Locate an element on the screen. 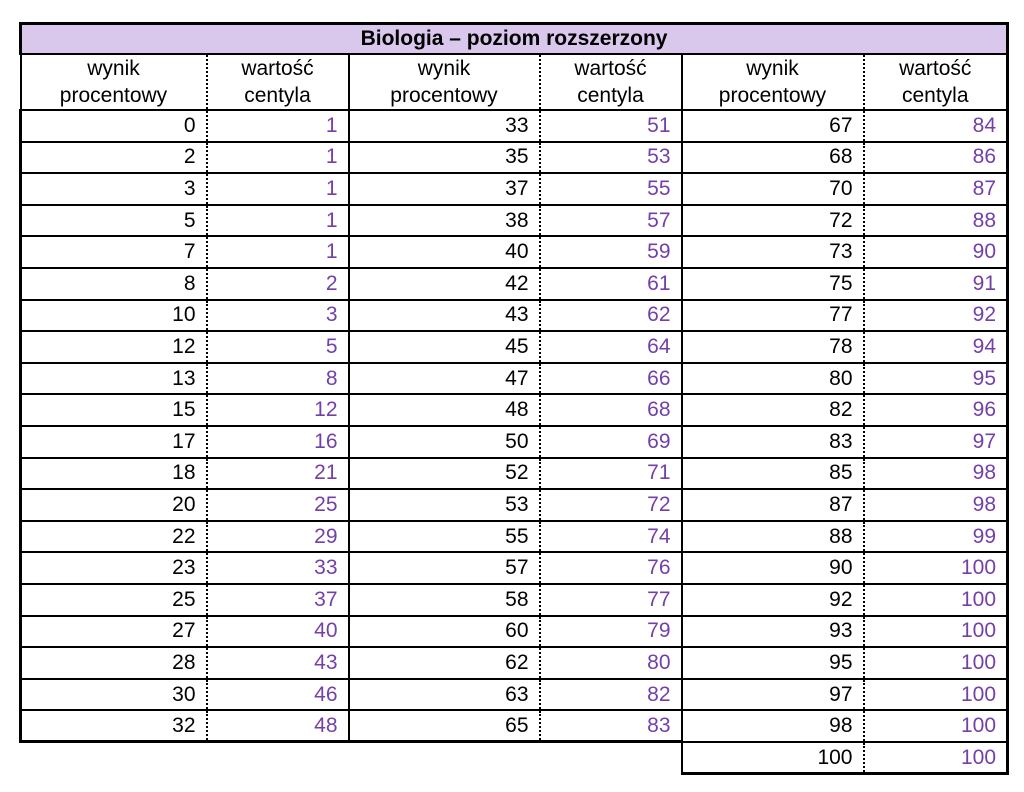 This screenshot has width=1024, height=792. score-cell: 70 is located at coordinates (772, 189).